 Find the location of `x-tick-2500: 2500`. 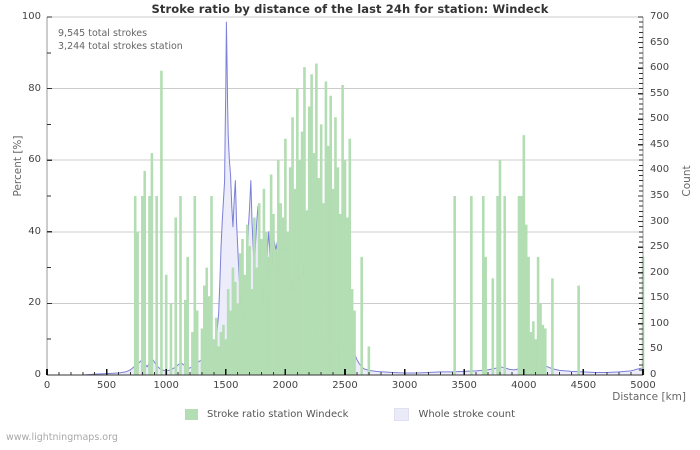

x-tick-2500: 2500 is located at coordinates (345, 385).